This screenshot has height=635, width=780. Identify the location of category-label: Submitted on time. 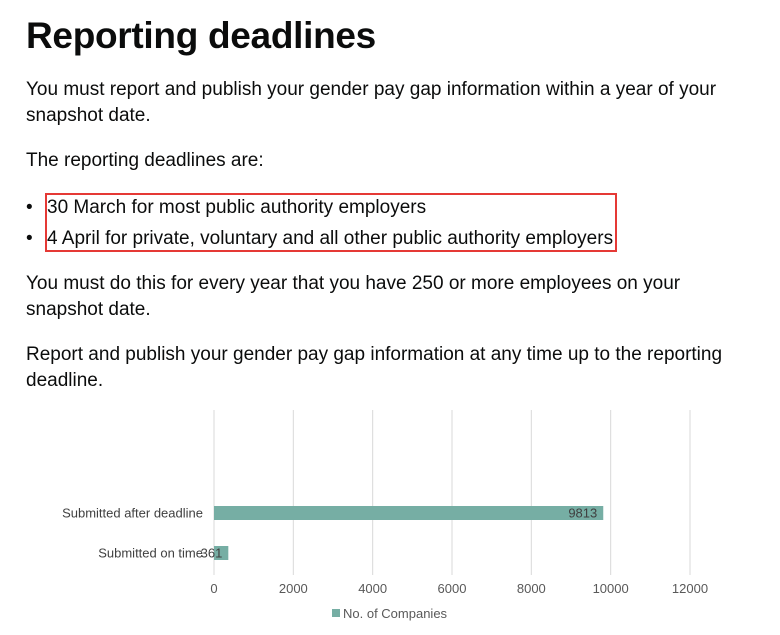
(150, 553).